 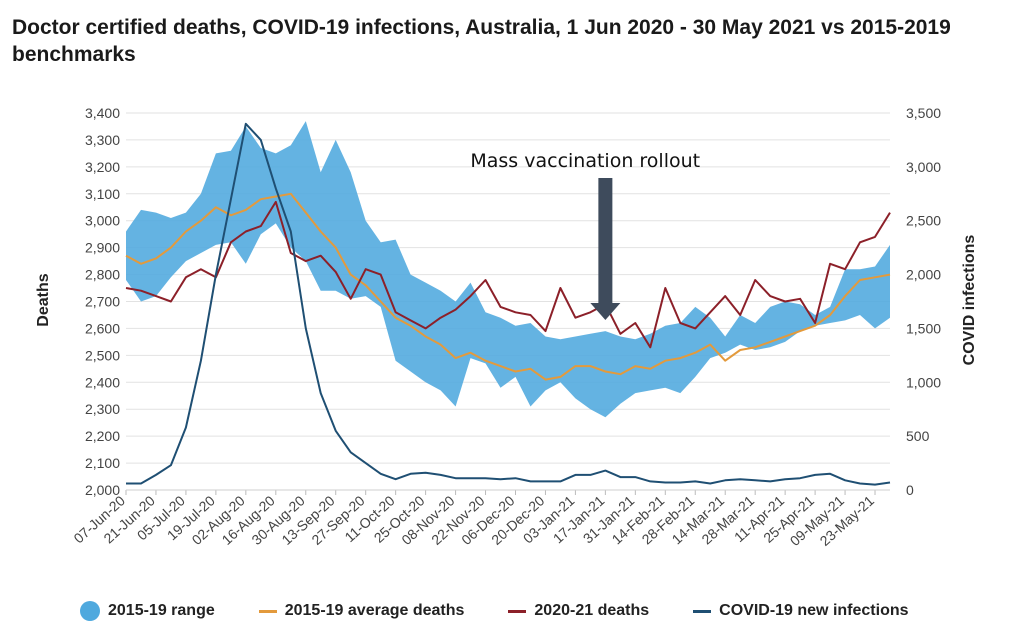 I want to click on y-right-tick-label: 500, so click(x=918, y=436).